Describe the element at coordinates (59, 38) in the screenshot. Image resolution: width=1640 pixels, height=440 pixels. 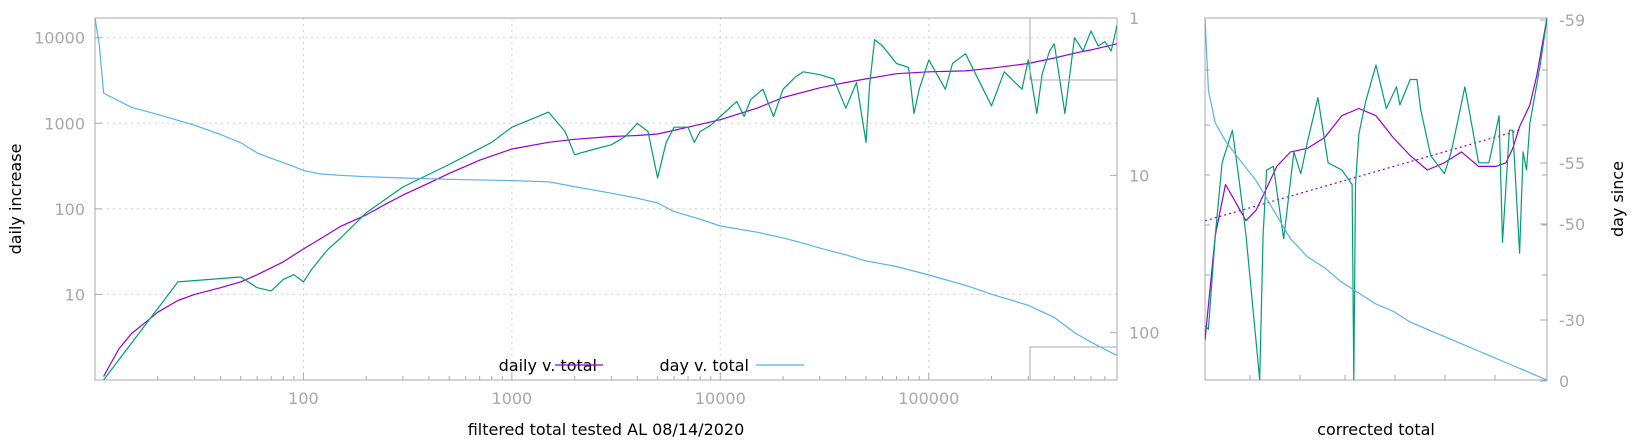
I see `y-tick-label: 10000` at that location.